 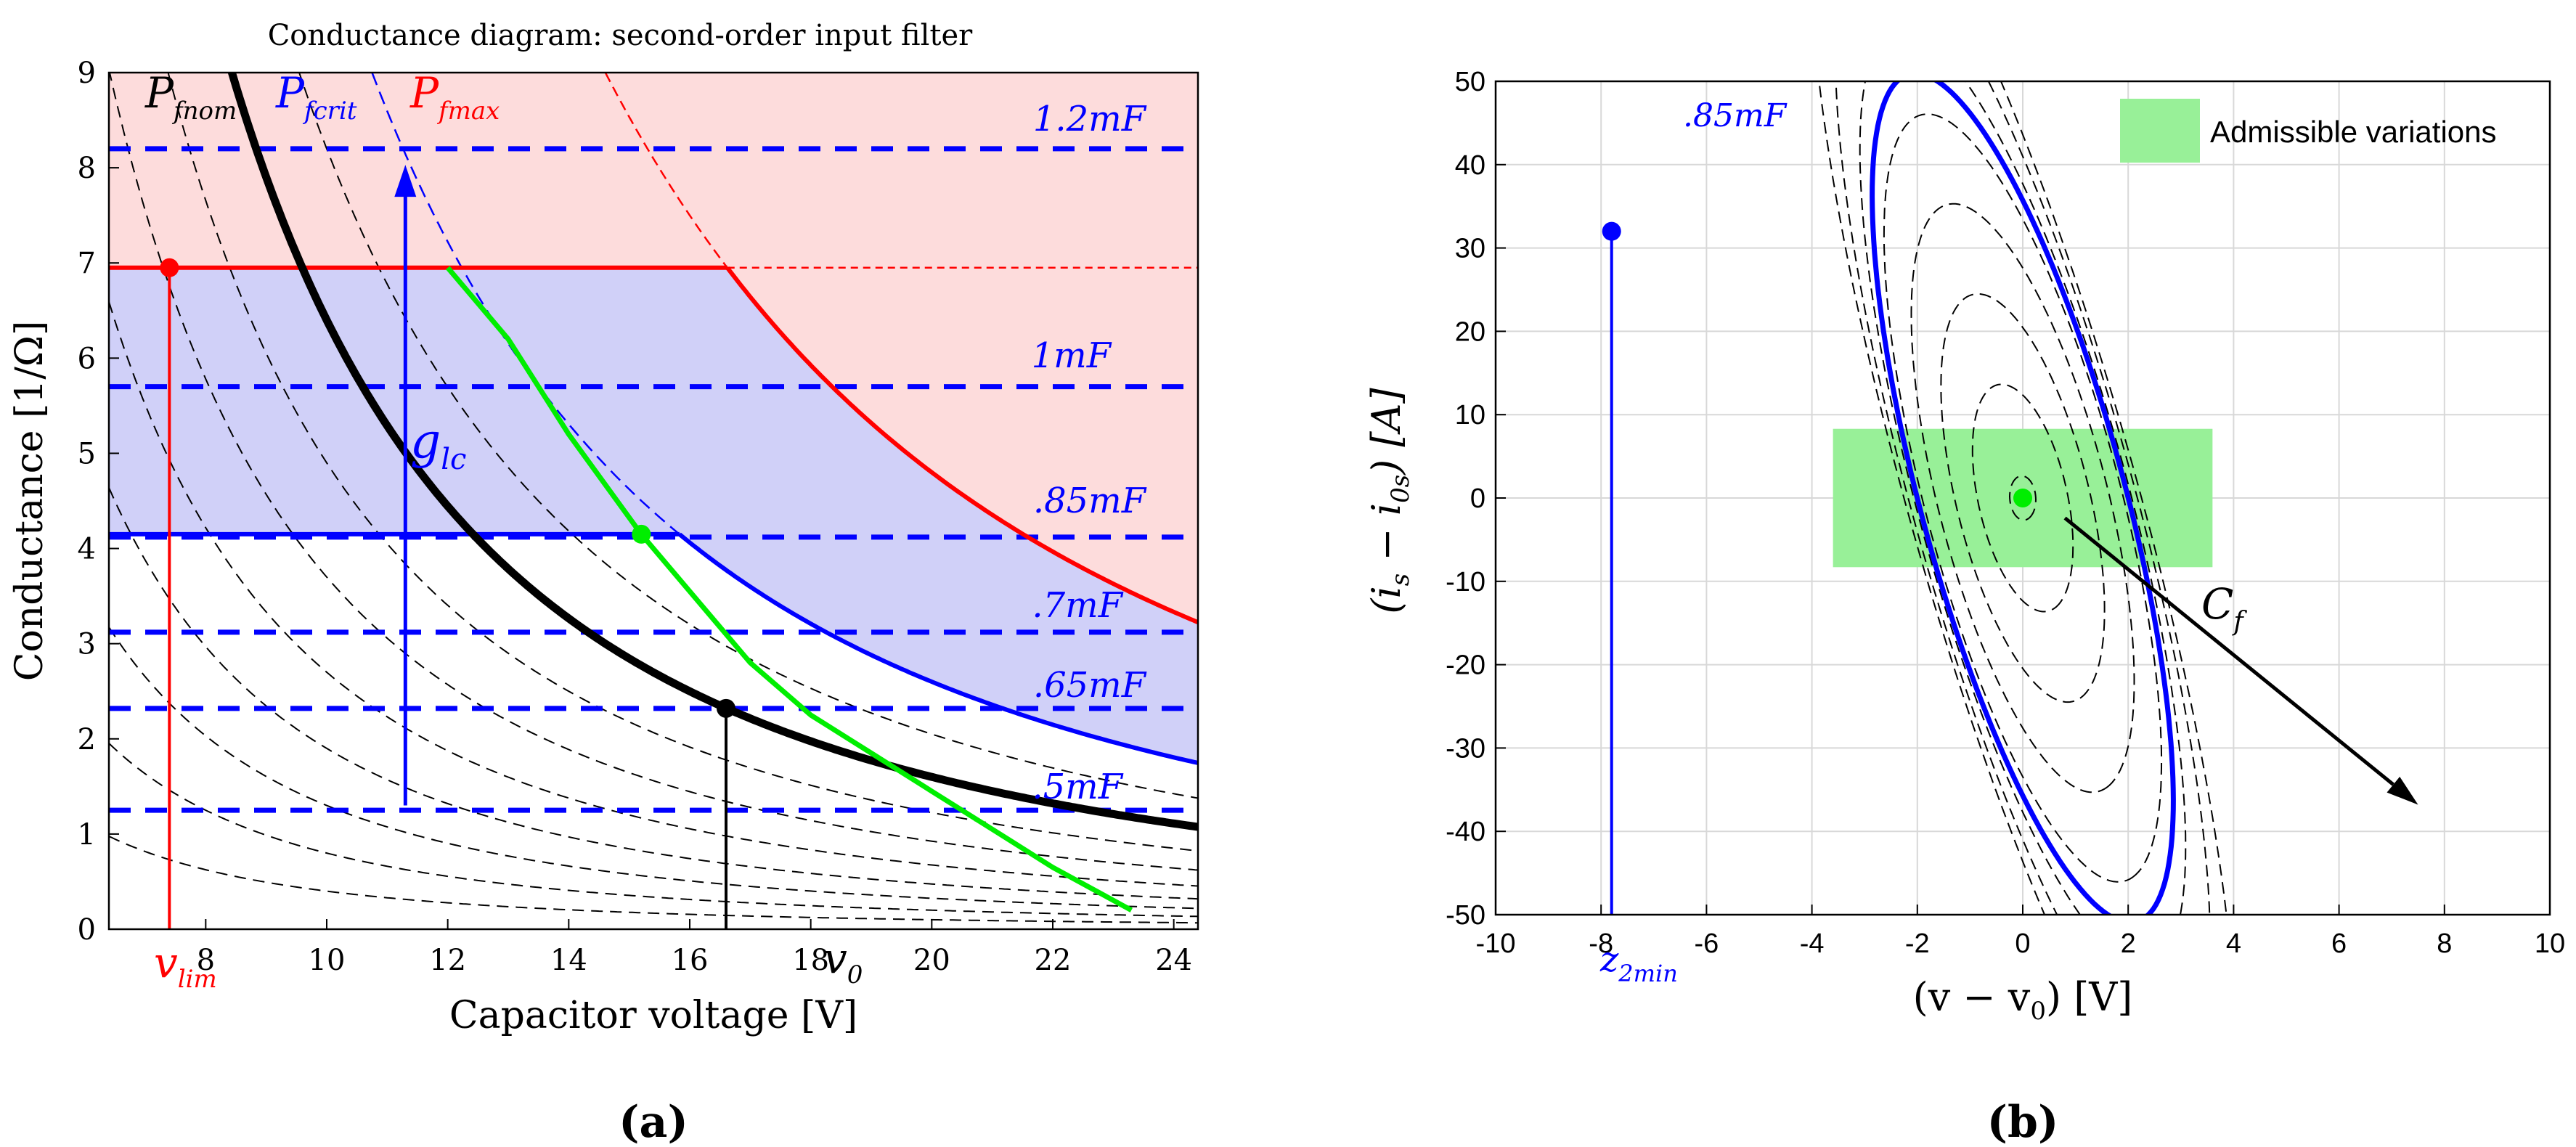 I want to click on cap-label-0-5mF: .5mF, so click(x=1077, y=787).